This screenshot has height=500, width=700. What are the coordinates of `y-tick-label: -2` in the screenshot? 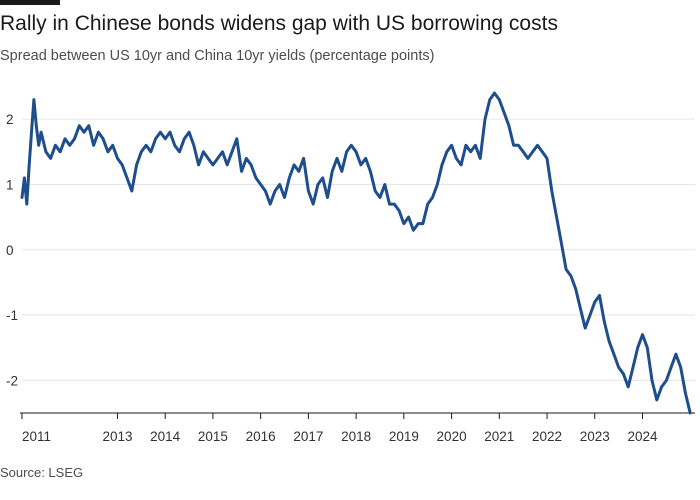 It's located at (12, 380).